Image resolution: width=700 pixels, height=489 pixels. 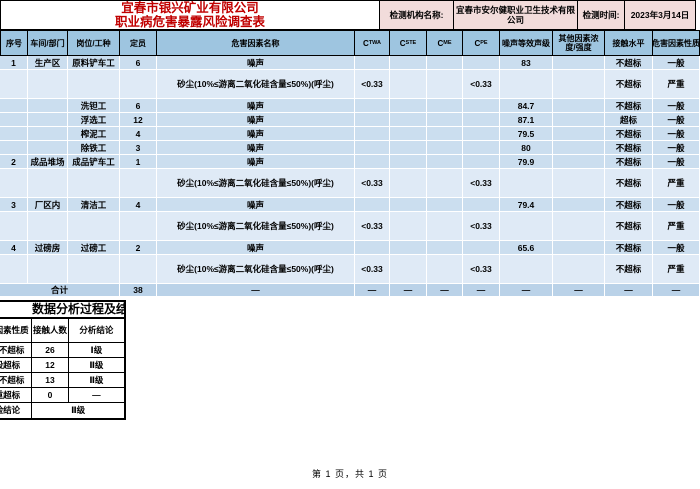 I want to click on cell: 1, so click(x=14, y=63).